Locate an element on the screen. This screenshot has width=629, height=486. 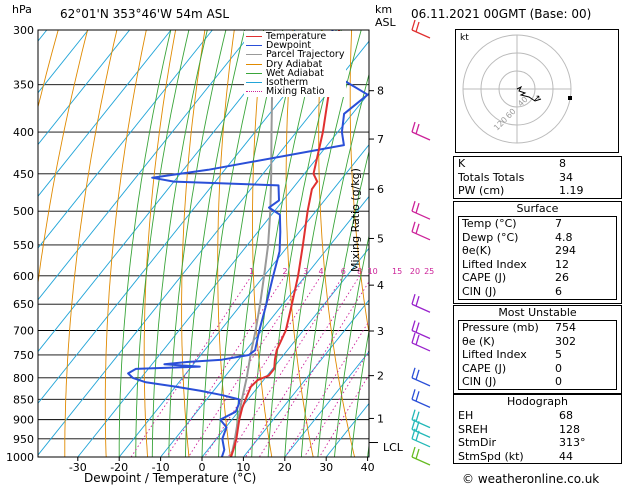
hodograph-storm-marker: ↗ is located at coordinates (537, 99).